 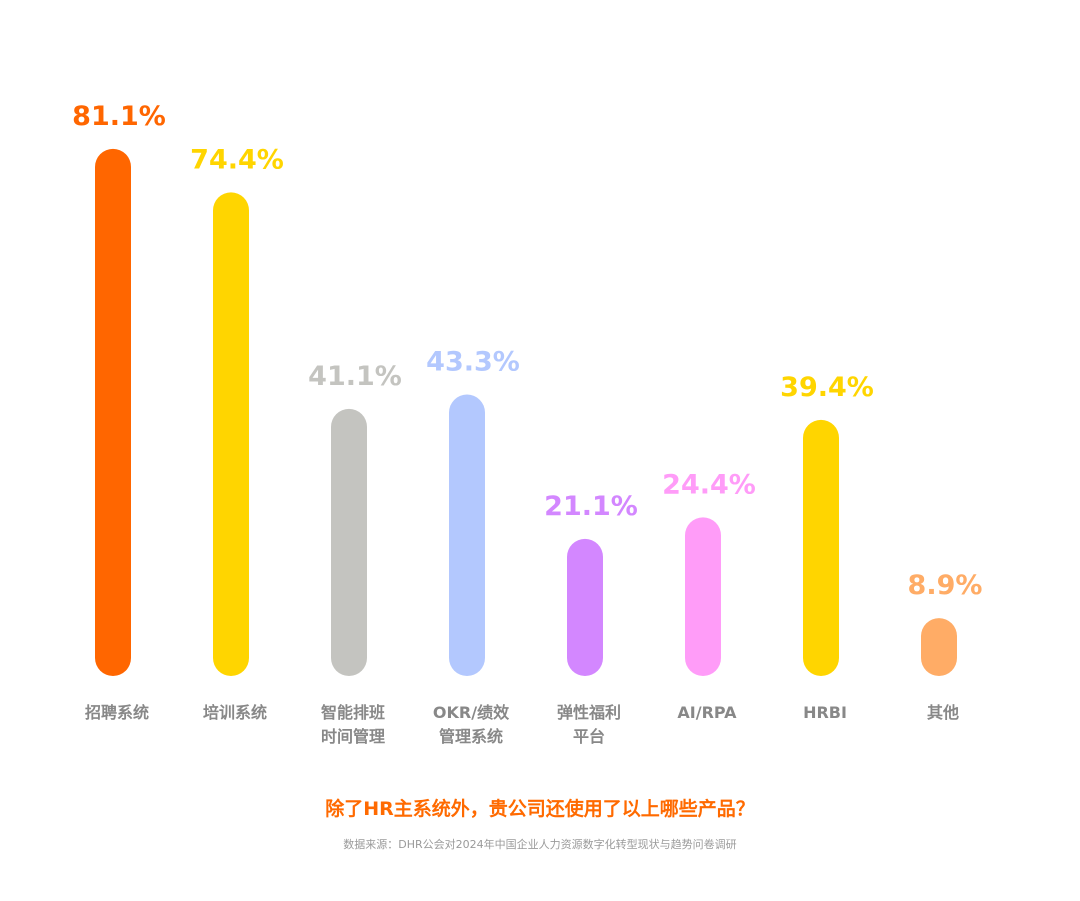 What do you see at coordinates (945, 585) in the screenshot?
I see `value-label-8: 8.9%` at bounding box center [945, 585].